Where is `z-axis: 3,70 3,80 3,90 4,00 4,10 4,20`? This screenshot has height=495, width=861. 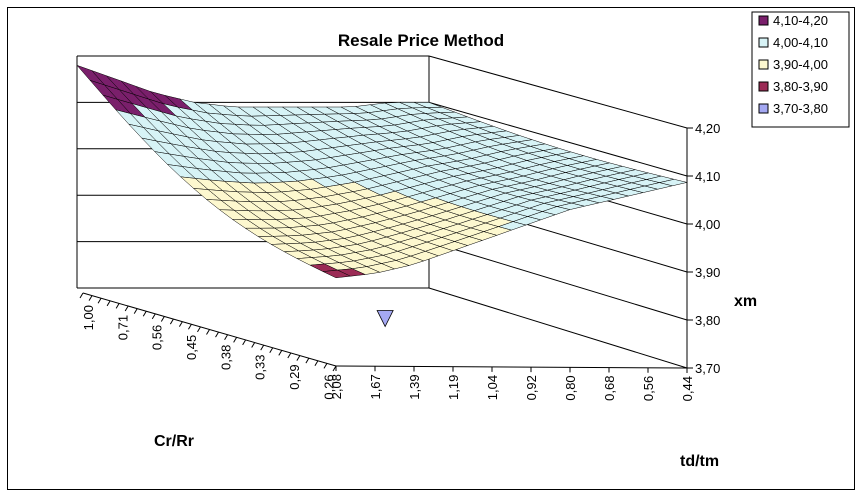
z-axis: 3,70 3,80 3,90 4,00 4,10 4,20 is located at coordinates (703, 248).